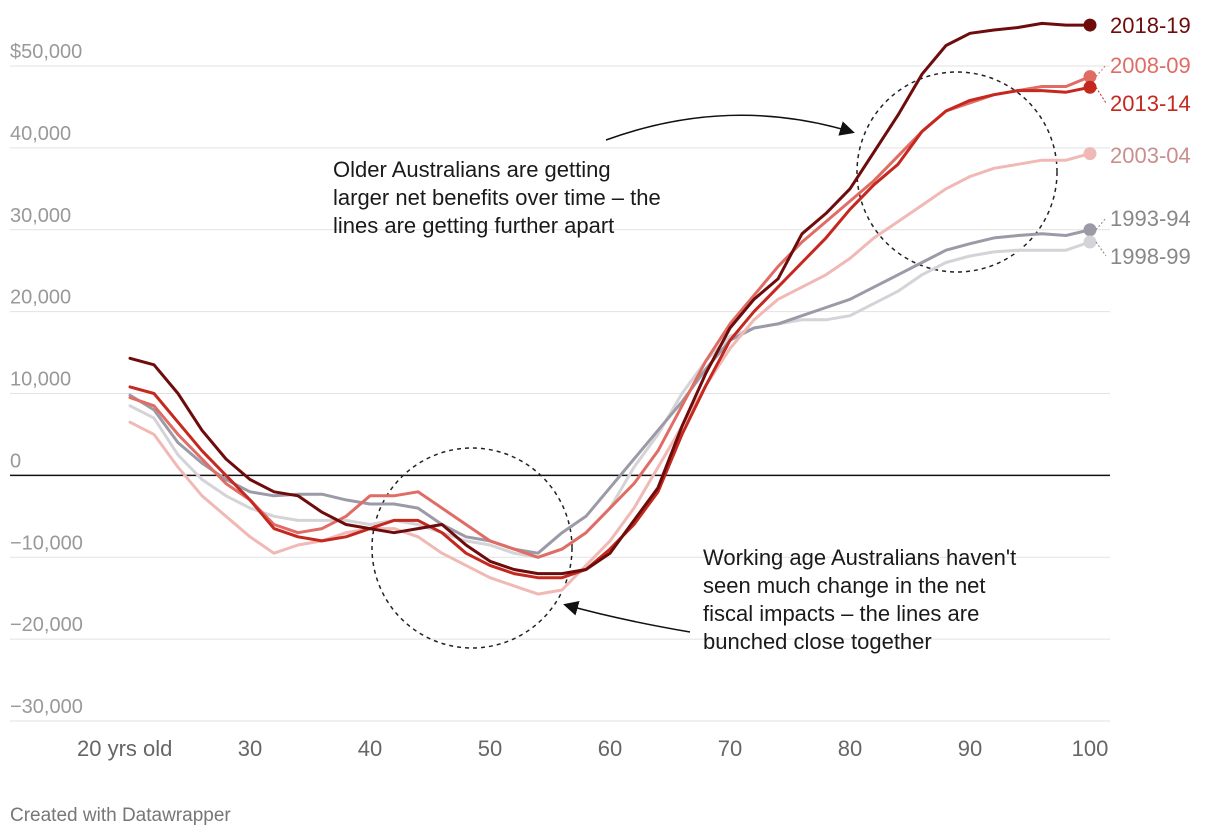 The width and height of the screenshot is (1220, 838). I want to click on annotation-line: Working age Australians haven't, so click(859, 557).